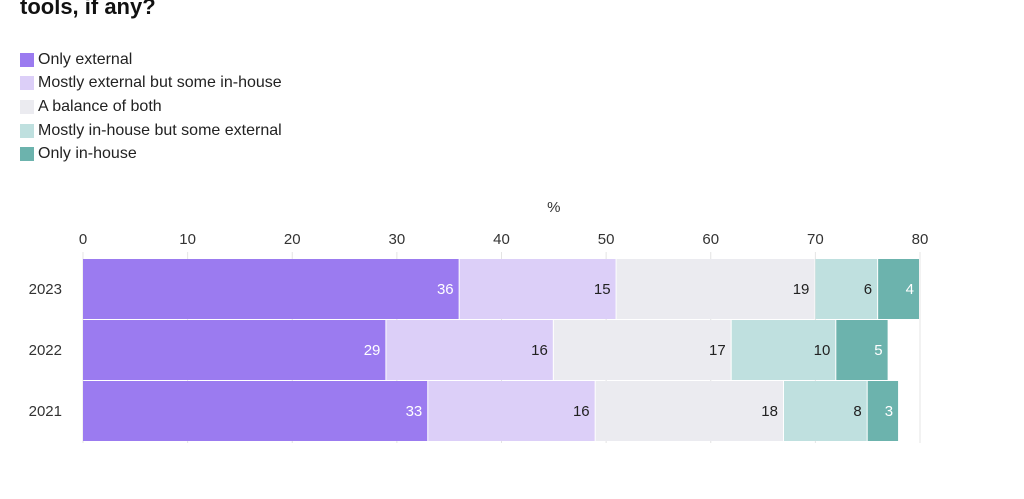 The image size is (1024, 499). I want to click on x-tick-label: 80, so click(920, 239).